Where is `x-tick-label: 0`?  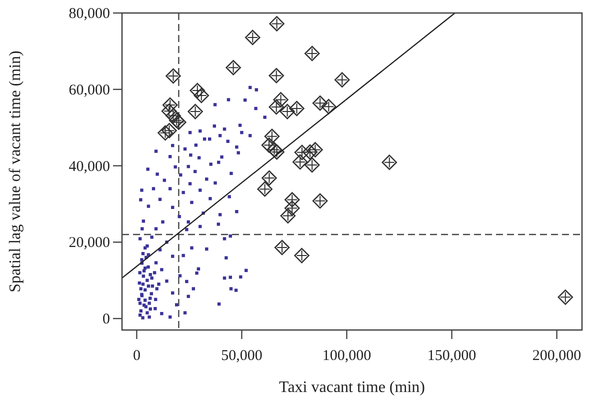
x-tick-label: 0 is located at coordinates (136, 356).